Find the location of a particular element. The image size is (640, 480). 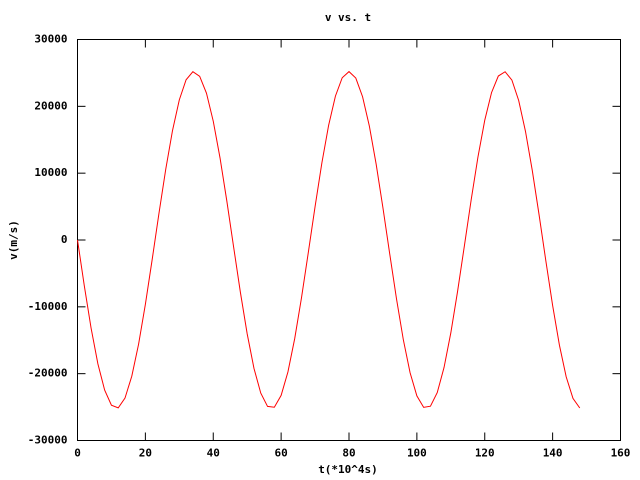

y-tick-label: -30000 is located at coordinates (48, 440).